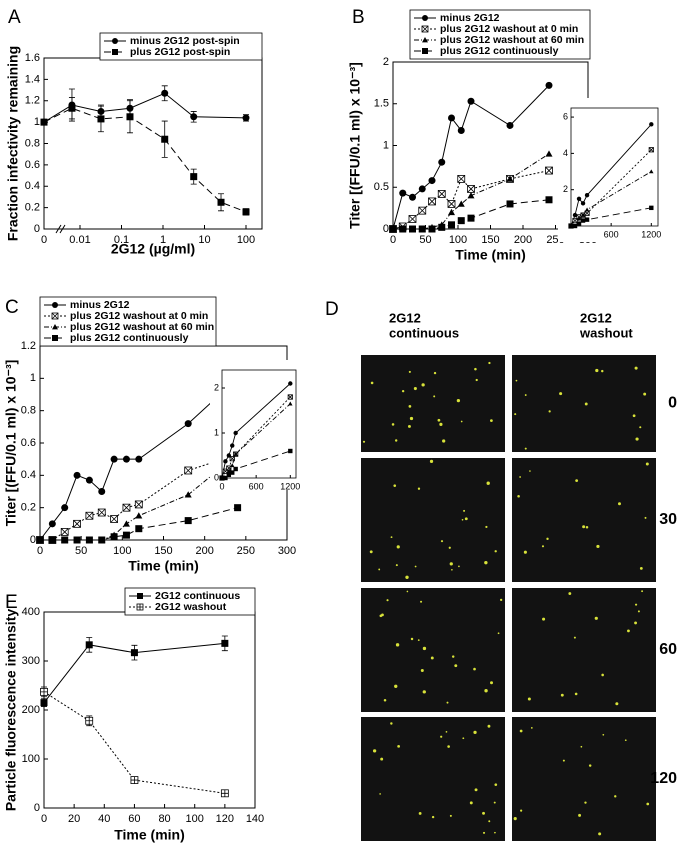 The height and width of the screenshot is (848, 690). I want to click on x-tick-label: 100, so click(195, 819).